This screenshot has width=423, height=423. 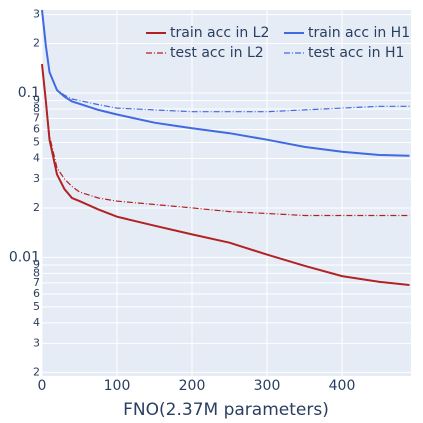 I want to click on legend-label: test acc in H1, so click(x=356, y=53).